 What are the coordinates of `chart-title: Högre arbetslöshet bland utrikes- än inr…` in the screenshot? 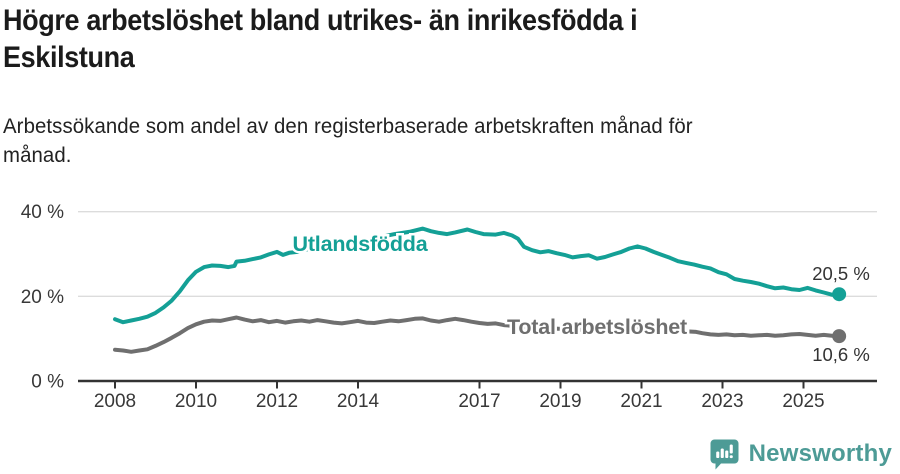 It's located at (320, 39).